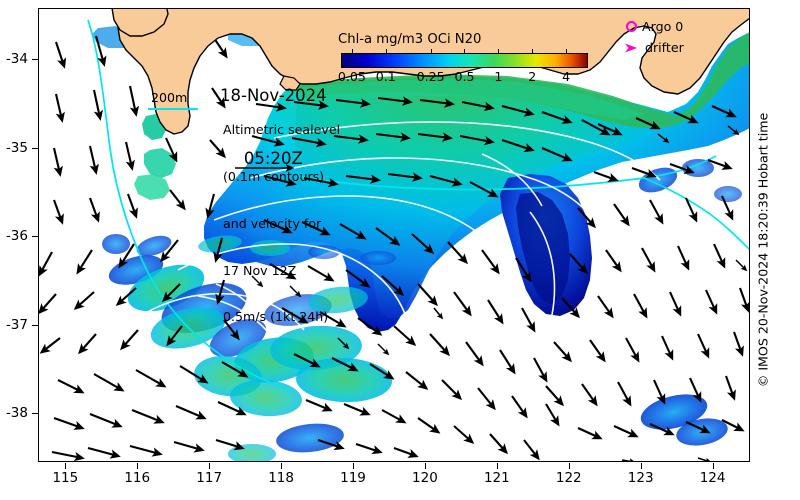 This screenshot has height=500, width=800. I want to click on colorbar: Chl-a mg/m3 OCi N20 0.05 0.1 0.25 0.5 1 2 4, so click(463, 58).